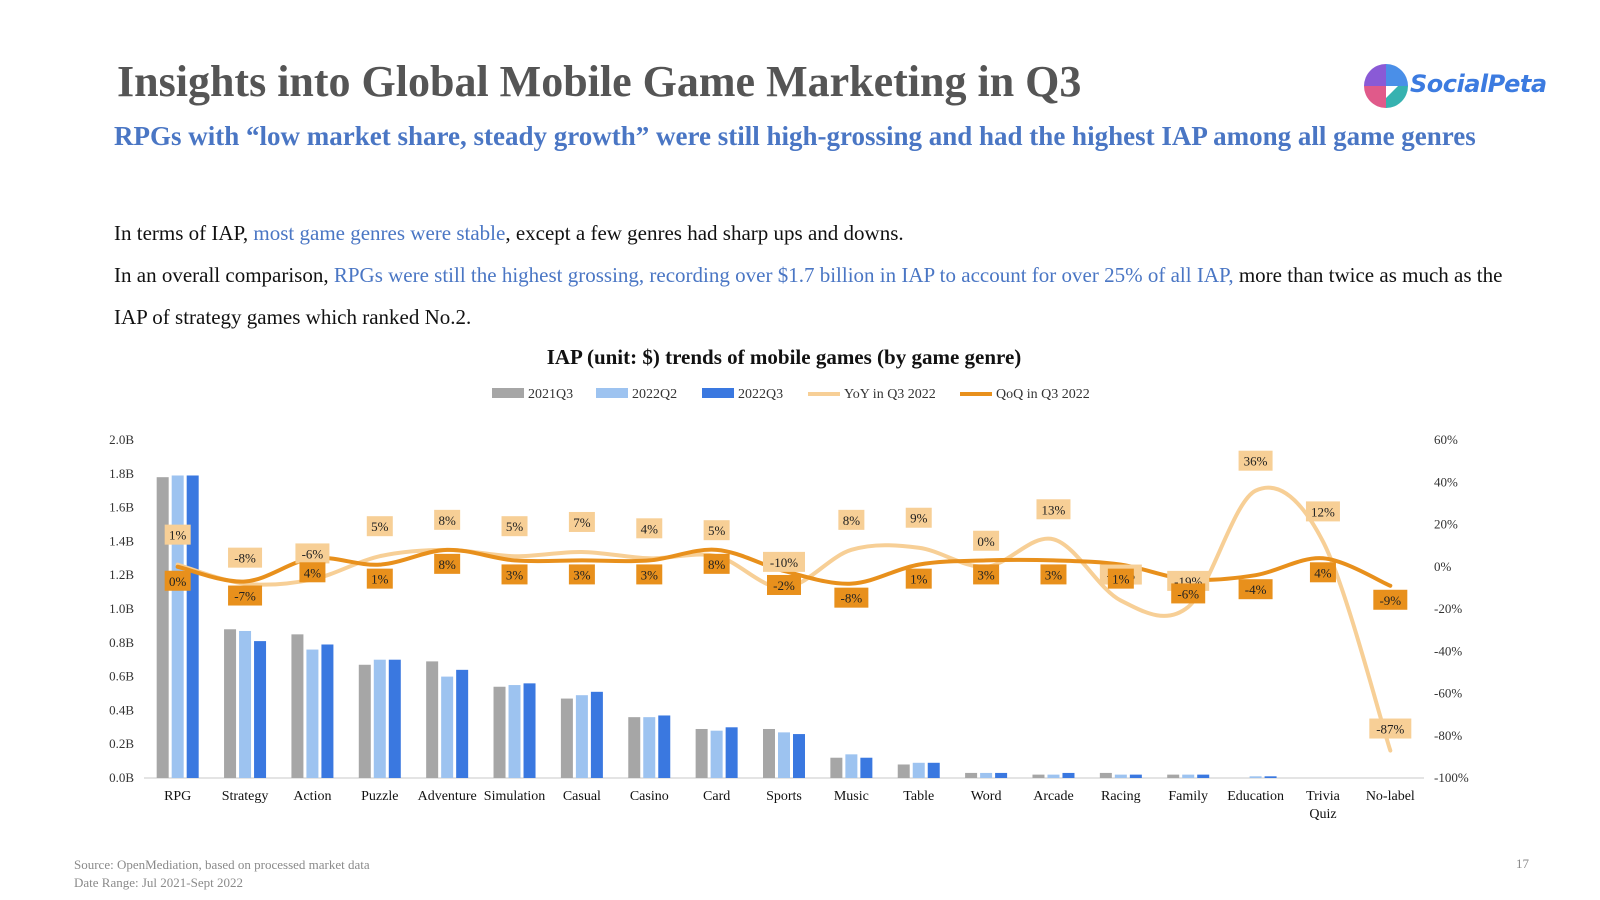 The height and width of the screenshot is (900, 1600). Describe the element at coordinates (245, 596) in the screenshot. I see `data-label: -7%` at that location.